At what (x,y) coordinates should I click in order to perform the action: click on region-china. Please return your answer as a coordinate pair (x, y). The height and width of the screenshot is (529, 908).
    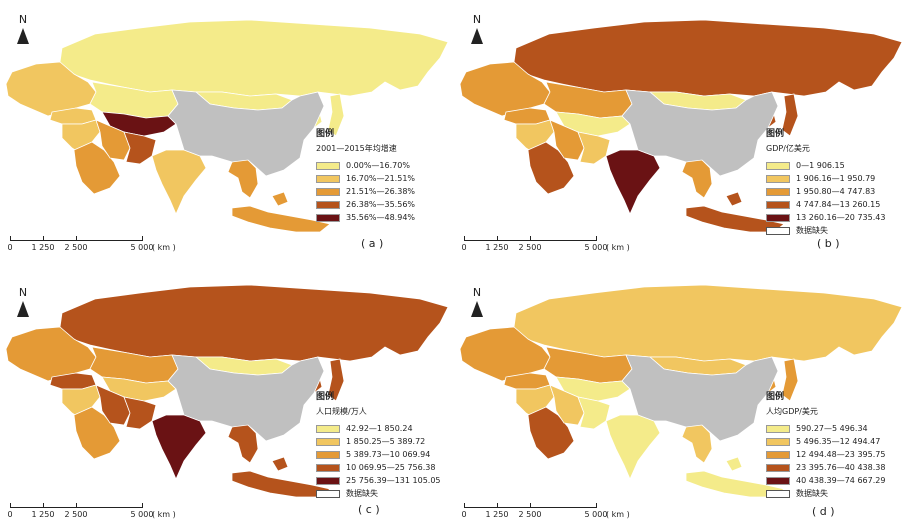
    Looking at the image, I should click on (700, 133).